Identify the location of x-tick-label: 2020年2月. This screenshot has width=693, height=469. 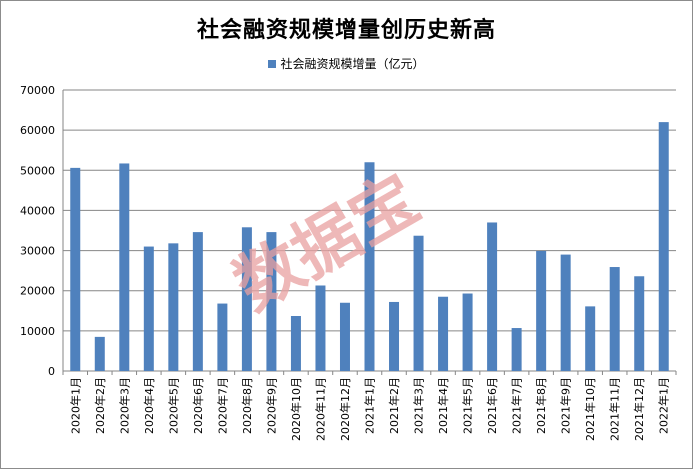
(100, 405).